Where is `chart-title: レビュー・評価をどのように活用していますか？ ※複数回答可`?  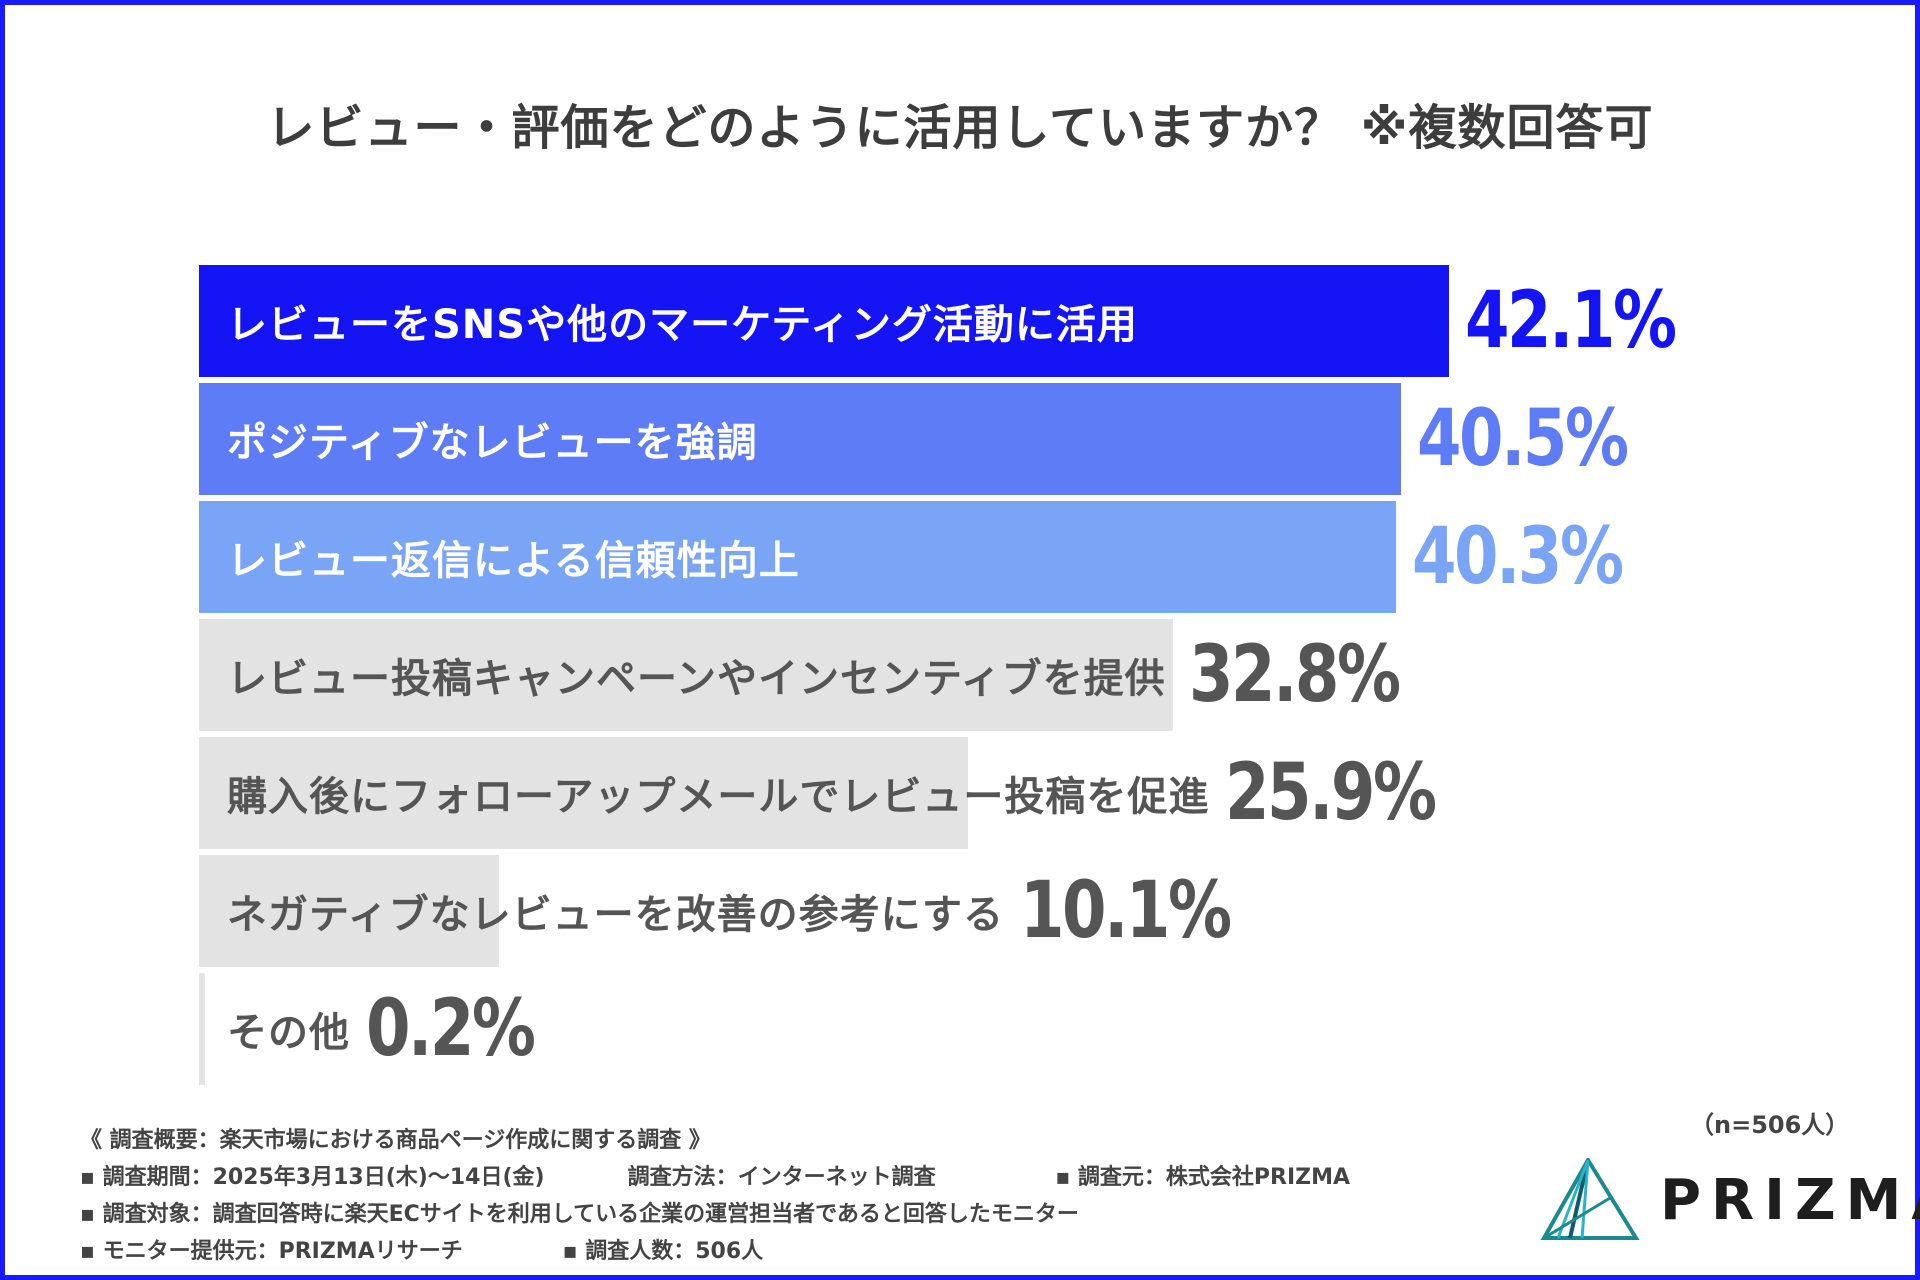
chart-title: レビュー・評価をどのように活用していますか？ ※複数回答可 is located at coordinates (960, 128).